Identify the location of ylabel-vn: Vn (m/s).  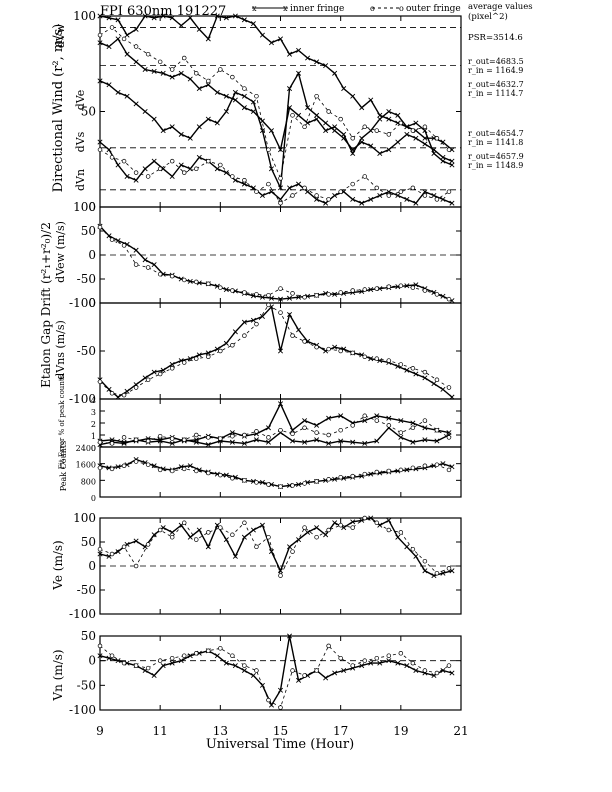
(58, 675).